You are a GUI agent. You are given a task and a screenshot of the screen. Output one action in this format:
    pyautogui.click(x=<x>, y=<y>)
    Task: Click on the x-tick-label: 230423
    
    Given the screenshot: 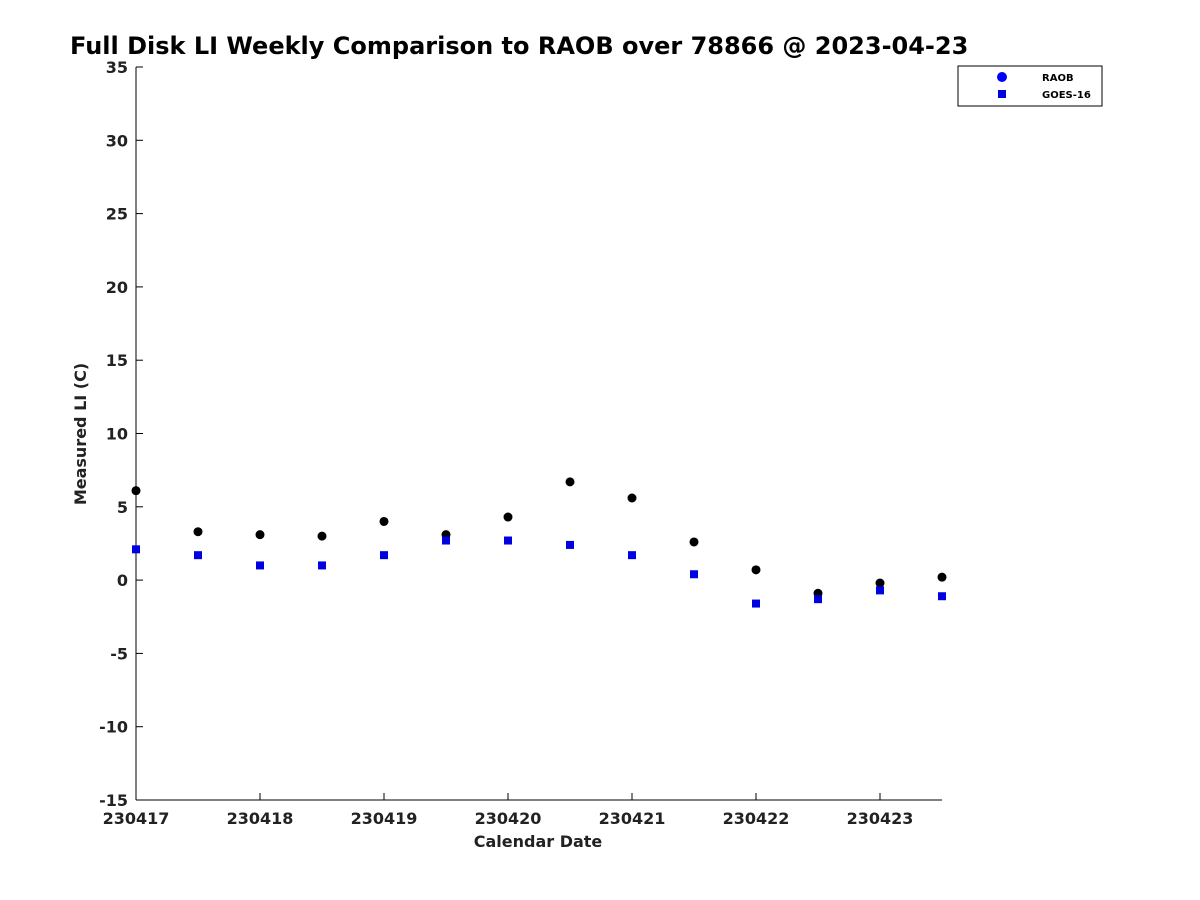 What is the action you would take?
    pyautogui.click(x=880, y=818)
    